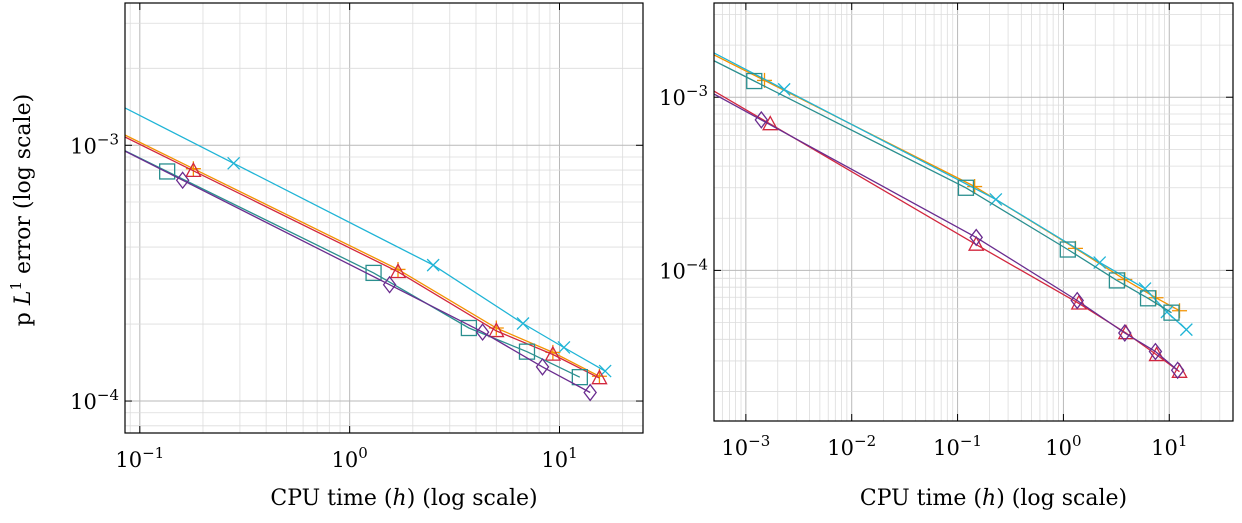 The width and height of the screenshot is (1242, 523). What do you see at coordinates (745, 446) in the screenshot?
I see `x-tick-label: 10⁻³` at bounding box center [745, 446].